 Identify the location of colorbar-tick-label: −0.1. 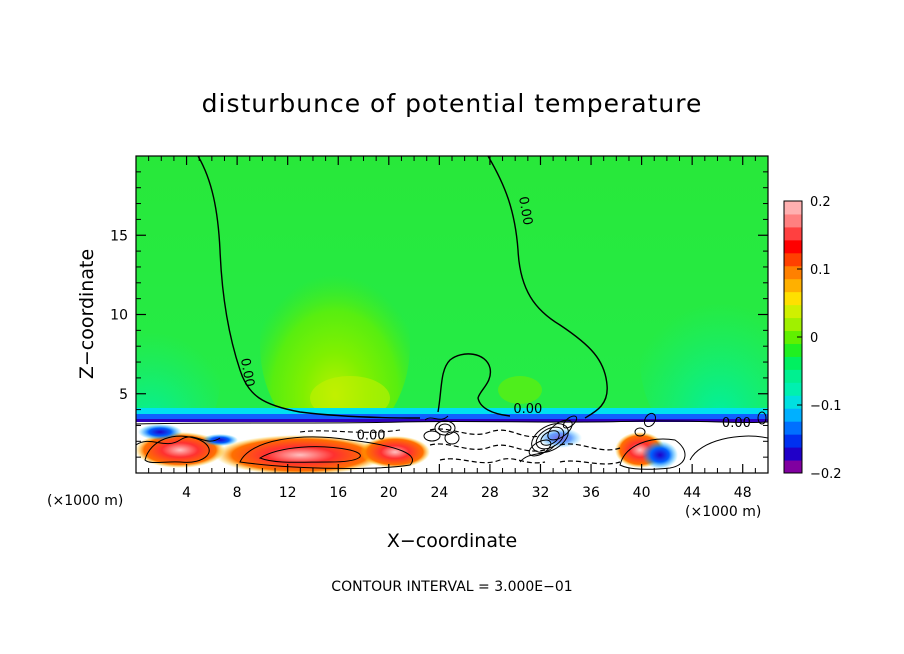
(826, 406).